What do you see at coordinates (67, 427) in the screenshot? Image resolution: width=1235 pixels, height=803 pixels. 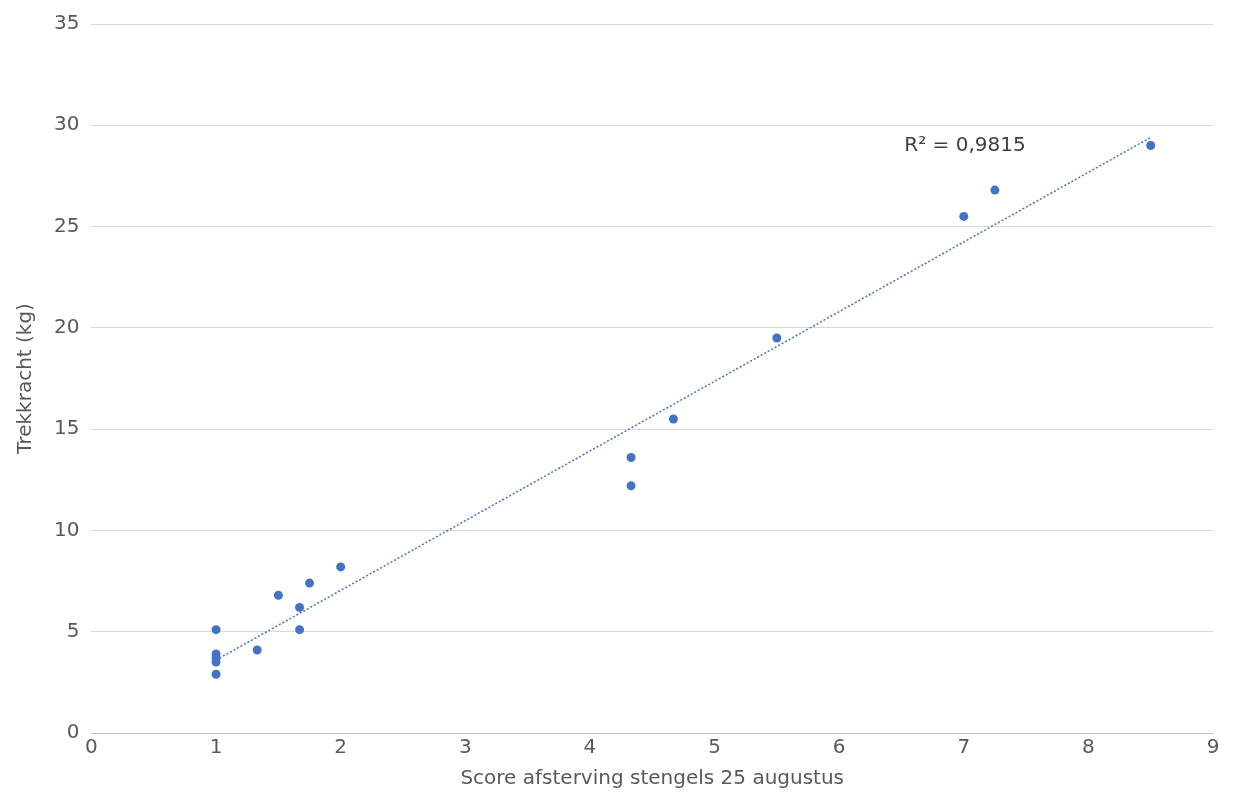 I see `y-tick-label: 15` at bounding box center [67, 427].